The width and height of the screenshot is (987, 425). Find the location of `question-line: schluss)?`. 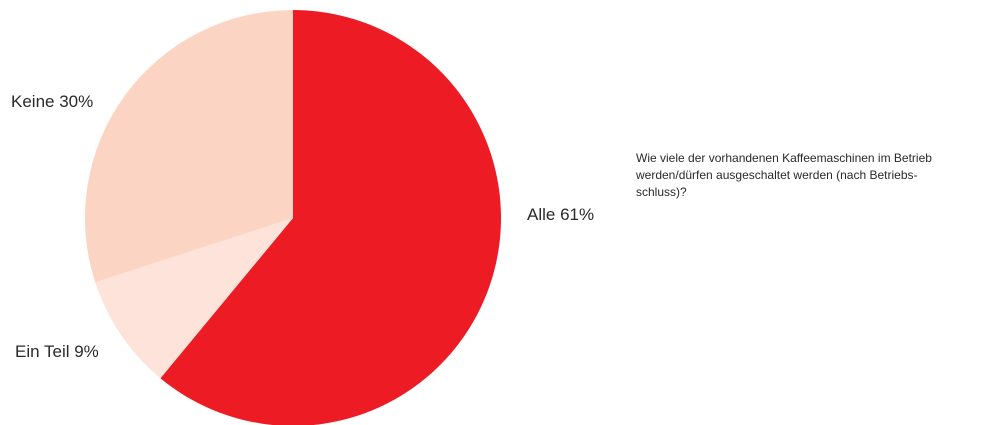

question-line: schluss)? is located at coordinates (661, 192).